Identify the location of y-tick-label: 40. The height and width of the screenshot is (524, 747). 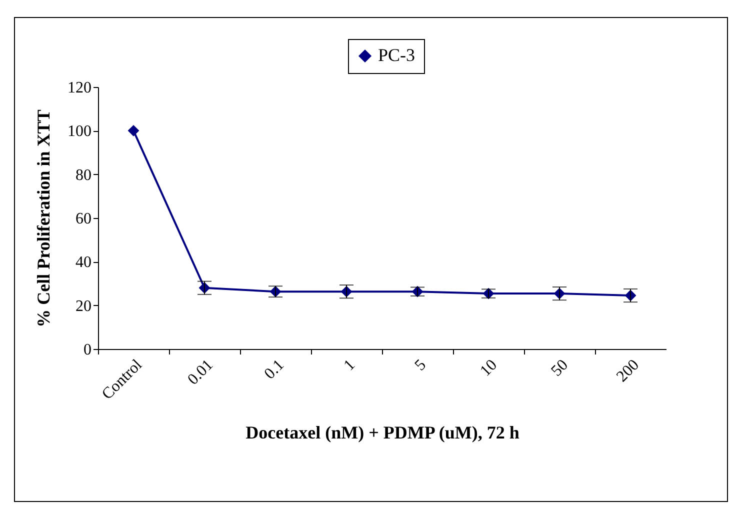
(84, 263).